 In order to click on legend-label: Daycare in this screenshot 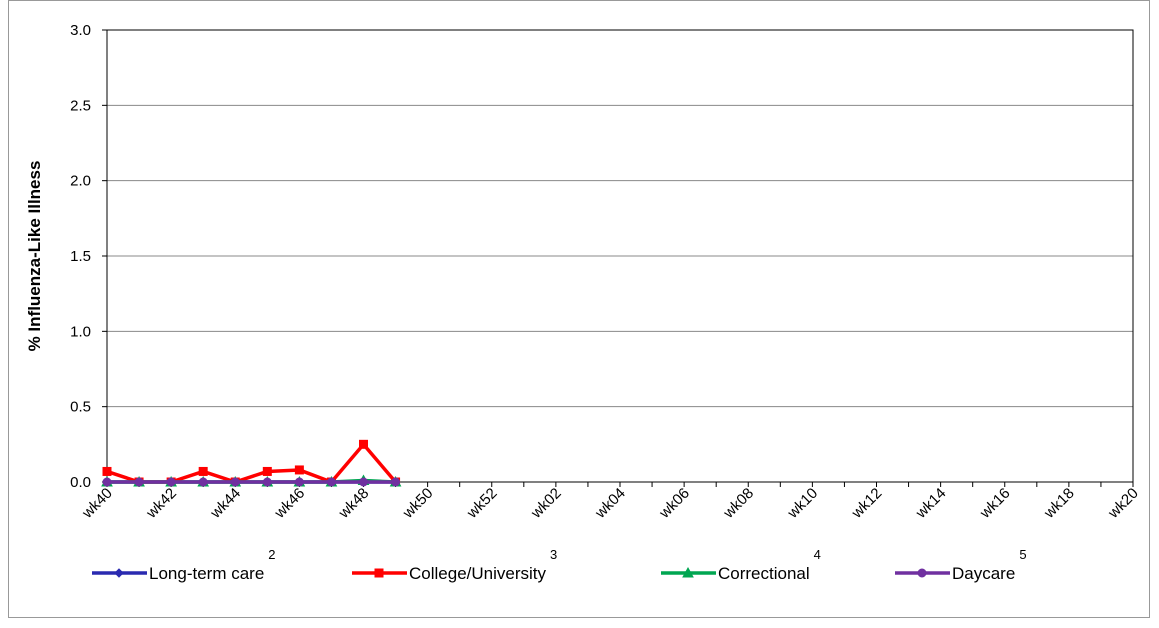, I will do `click(983, 573)`.